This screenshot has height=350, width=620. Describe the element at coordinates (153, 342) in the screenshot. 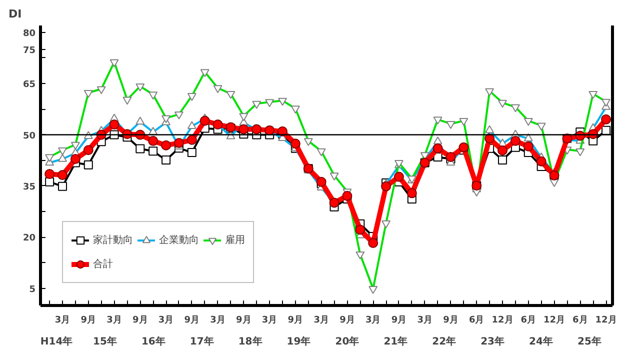

I see `text: 16年` at that location.